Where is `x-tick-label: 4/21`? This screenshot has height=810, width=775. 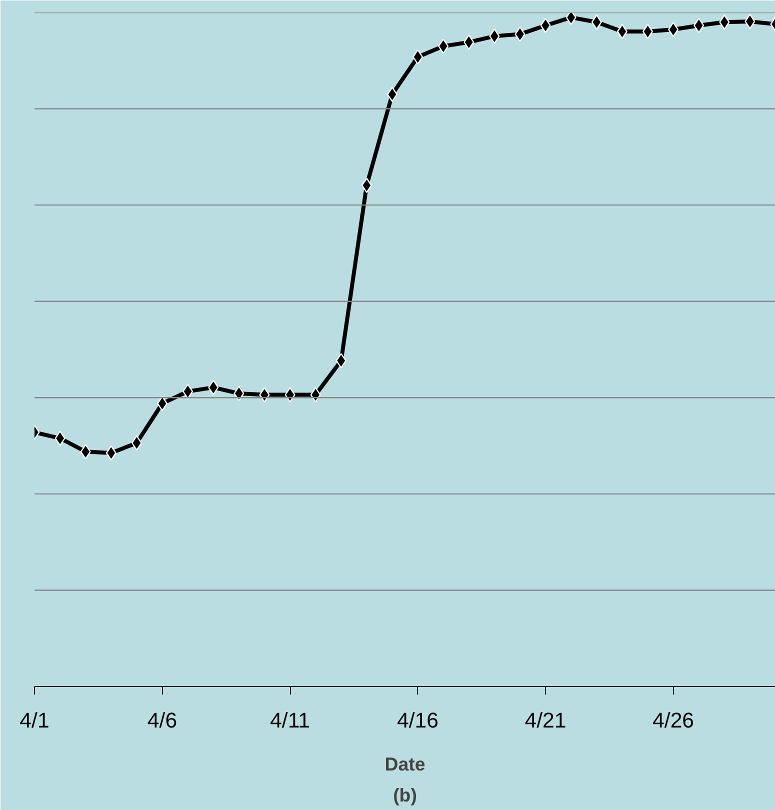 x-tick-label: 4/21 is located at coordinates (545, 720).